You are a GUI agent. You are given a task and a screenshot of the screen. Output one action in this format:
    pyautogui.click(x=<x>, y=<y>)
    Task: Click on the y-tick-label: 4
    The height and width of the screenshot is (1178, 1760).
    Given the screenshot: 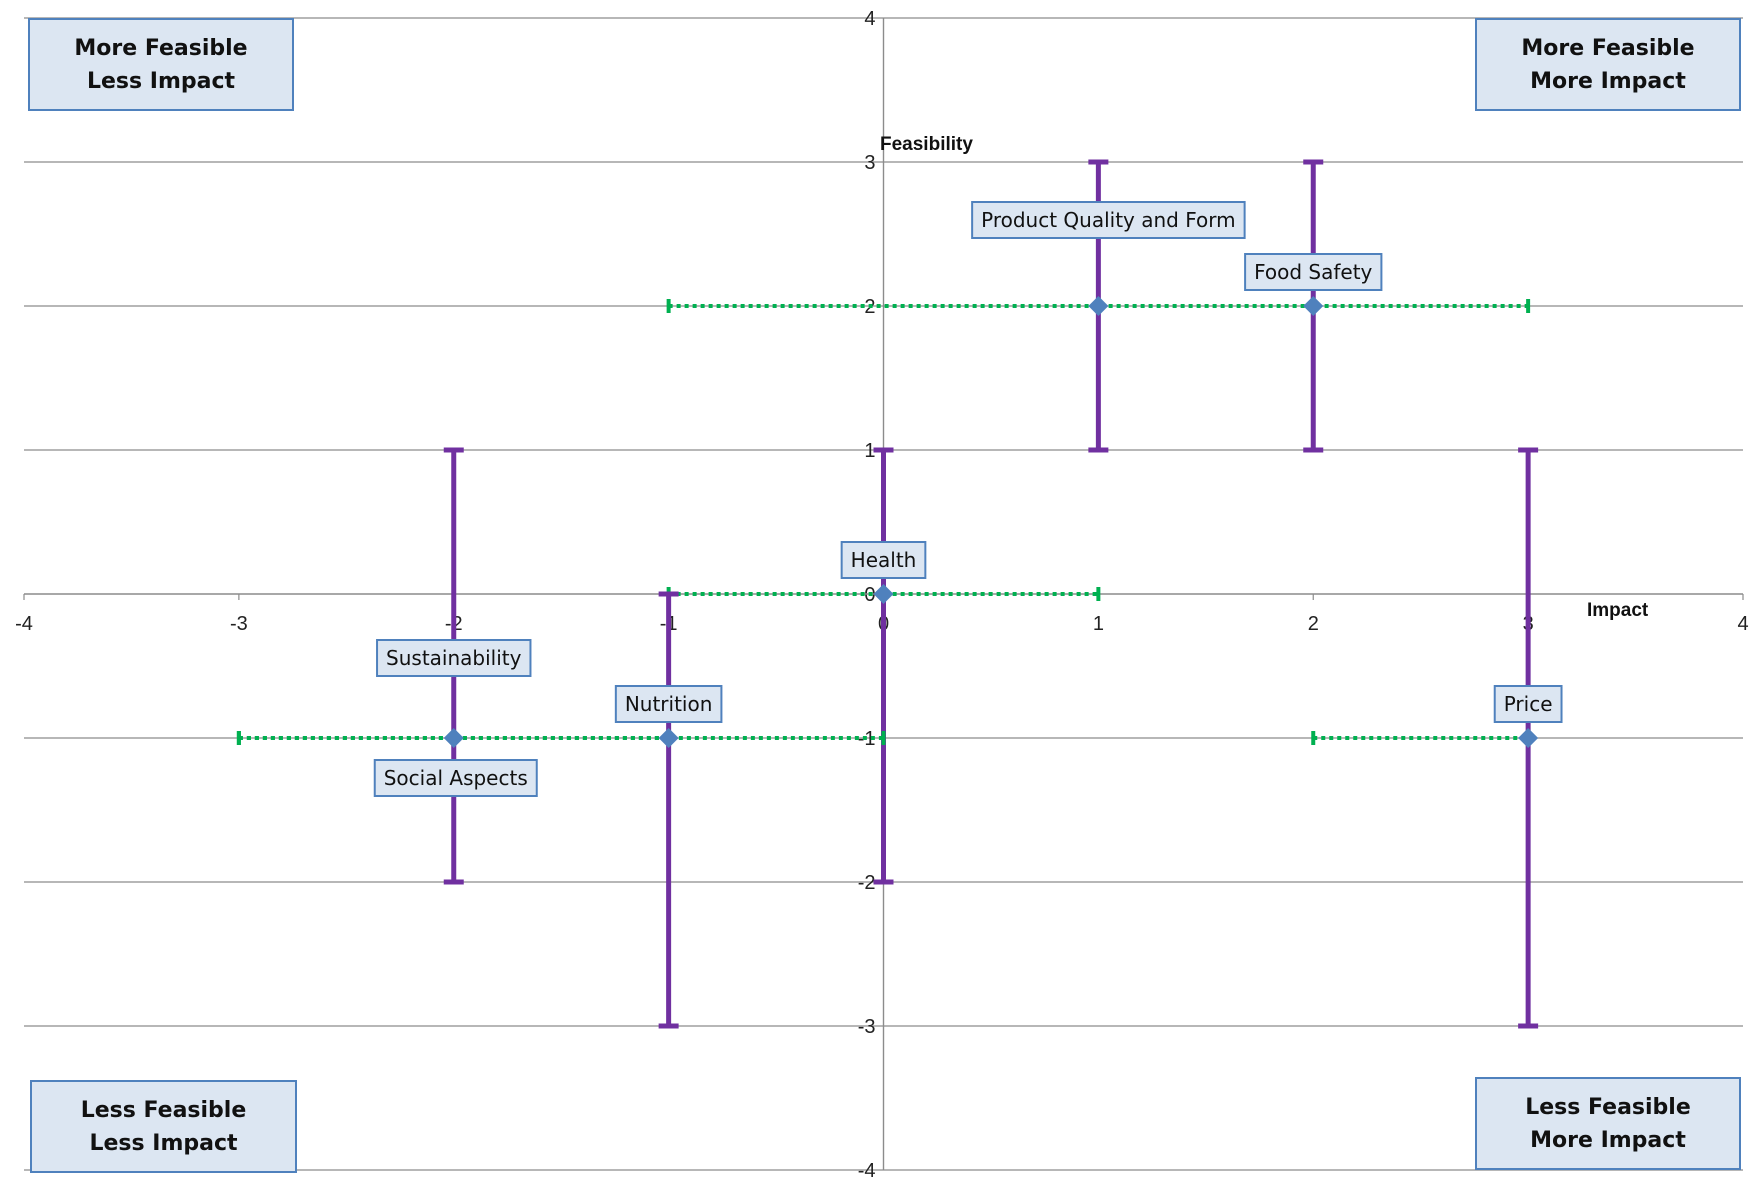 What is the action you would take?
    pyautogui.click(x=869, y=19)
    